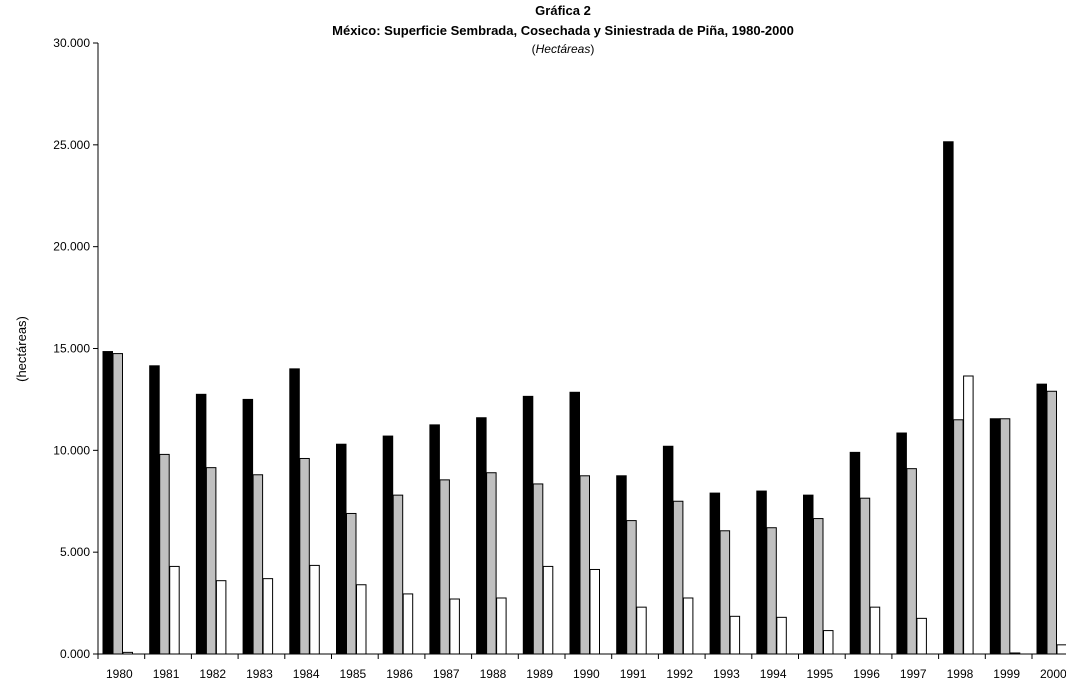  Describe the element at coordinates (819, 674) in the screenshot. I see `x-tick-label: 1995` at that location.